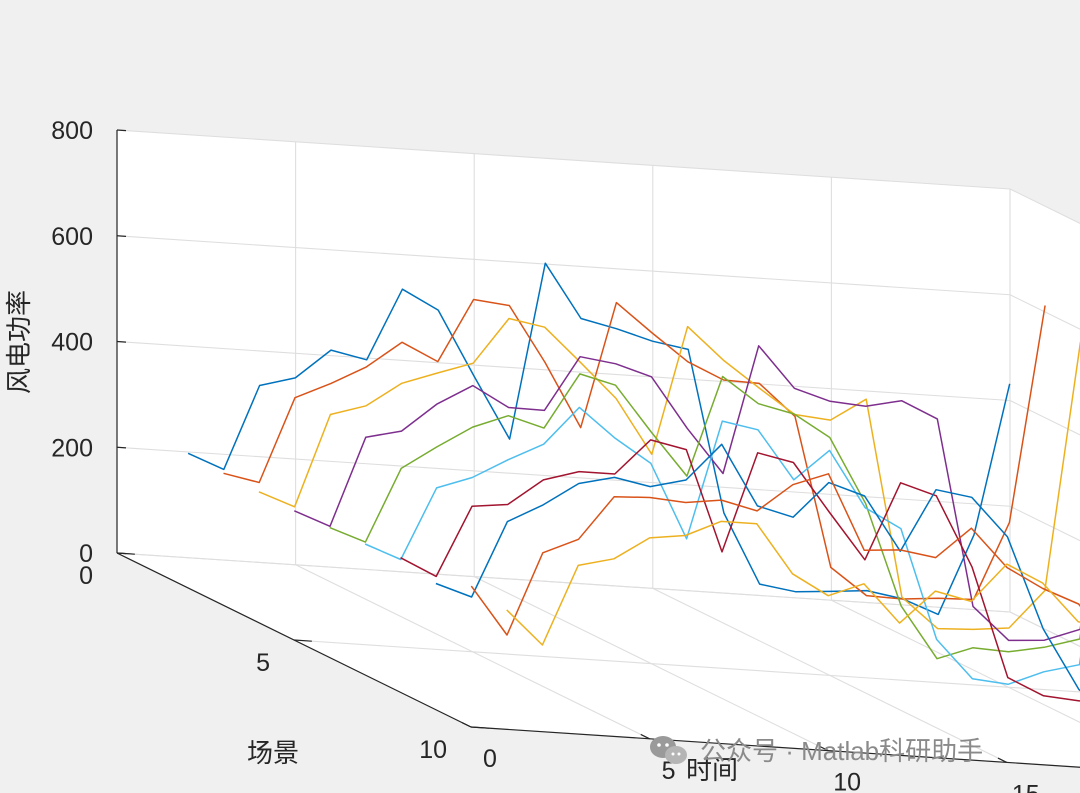 The height and width of the screenshot is (793, 1080). I want to click on z-tick-label: 600, so click(72, 237).